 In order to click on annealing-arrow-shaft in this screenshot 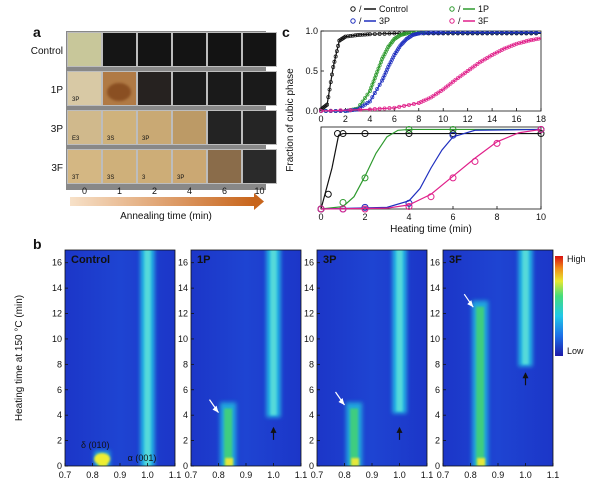, I will do `click(162, 201)`.